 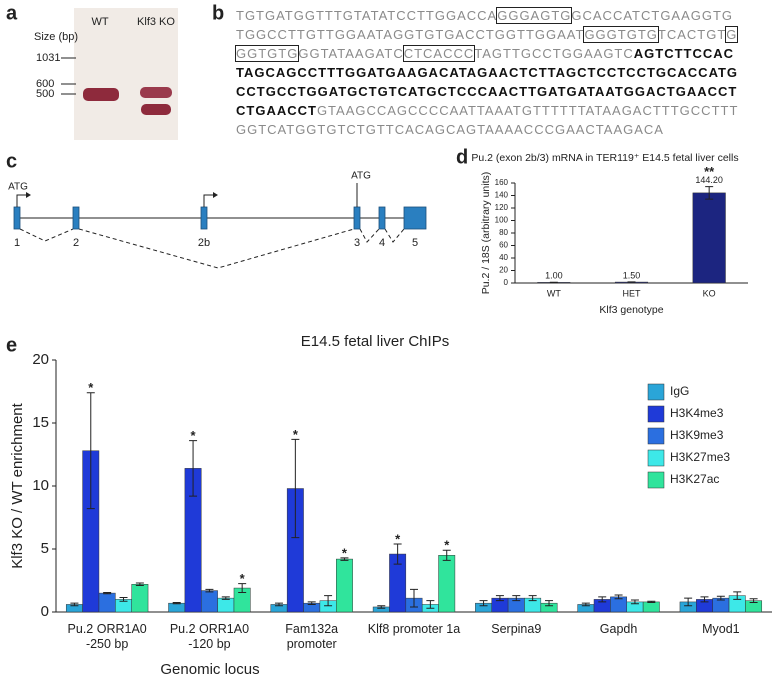 I want to click on exon-label: 2, so click(x=76, y=243).